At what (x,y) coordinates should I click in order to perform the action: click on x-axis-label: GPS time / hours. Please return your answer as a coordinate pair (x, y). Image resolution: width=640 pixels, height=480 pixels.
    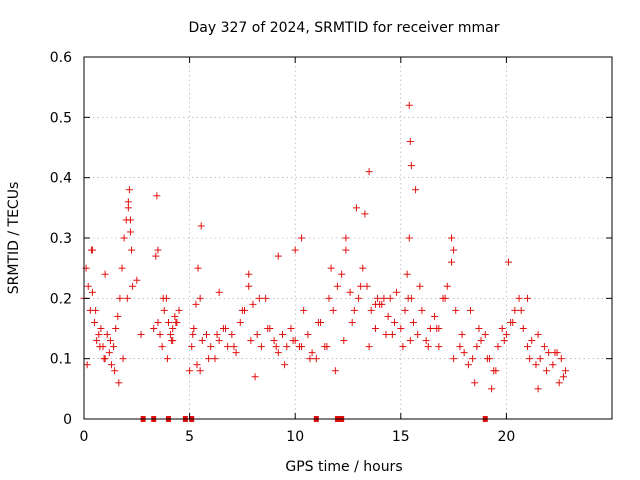
    Looking at the image, I should click on (343, 467).